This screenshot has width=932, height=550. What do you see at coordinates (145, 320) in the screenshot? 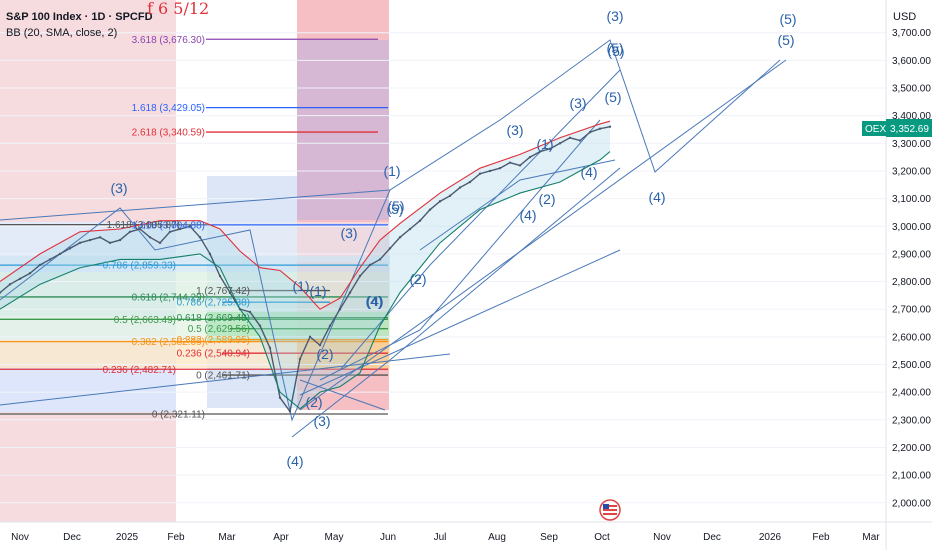
I see `fib-label: 0.5 (2,663.49)` at bounding box center [145, 320].